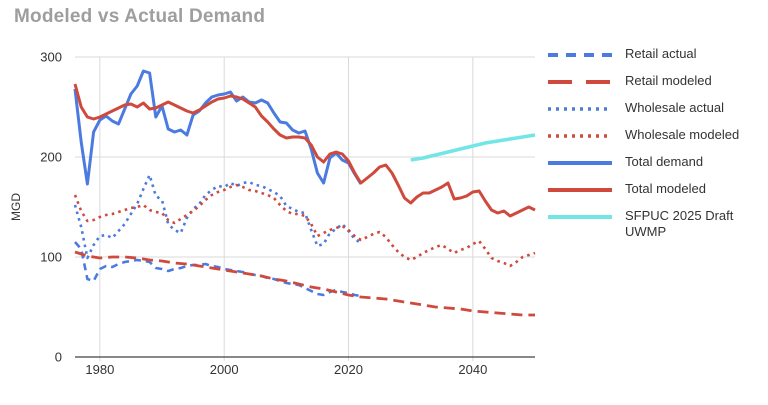 Image resolution: width=768 pixels, height=405 pixels. Describe the element at coordinates (682, 134) in the screenshot. I see `legend-label: Wholesale modeled` at that location.